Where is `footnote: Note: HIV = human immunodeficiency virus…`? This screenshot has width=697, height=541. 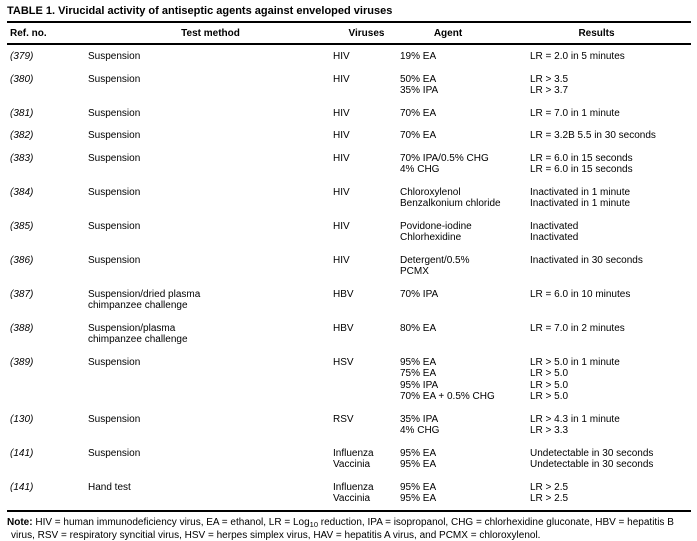
footnote: Note: HIV = human immunodeficiency virus… is located at coordinates (349, 529).